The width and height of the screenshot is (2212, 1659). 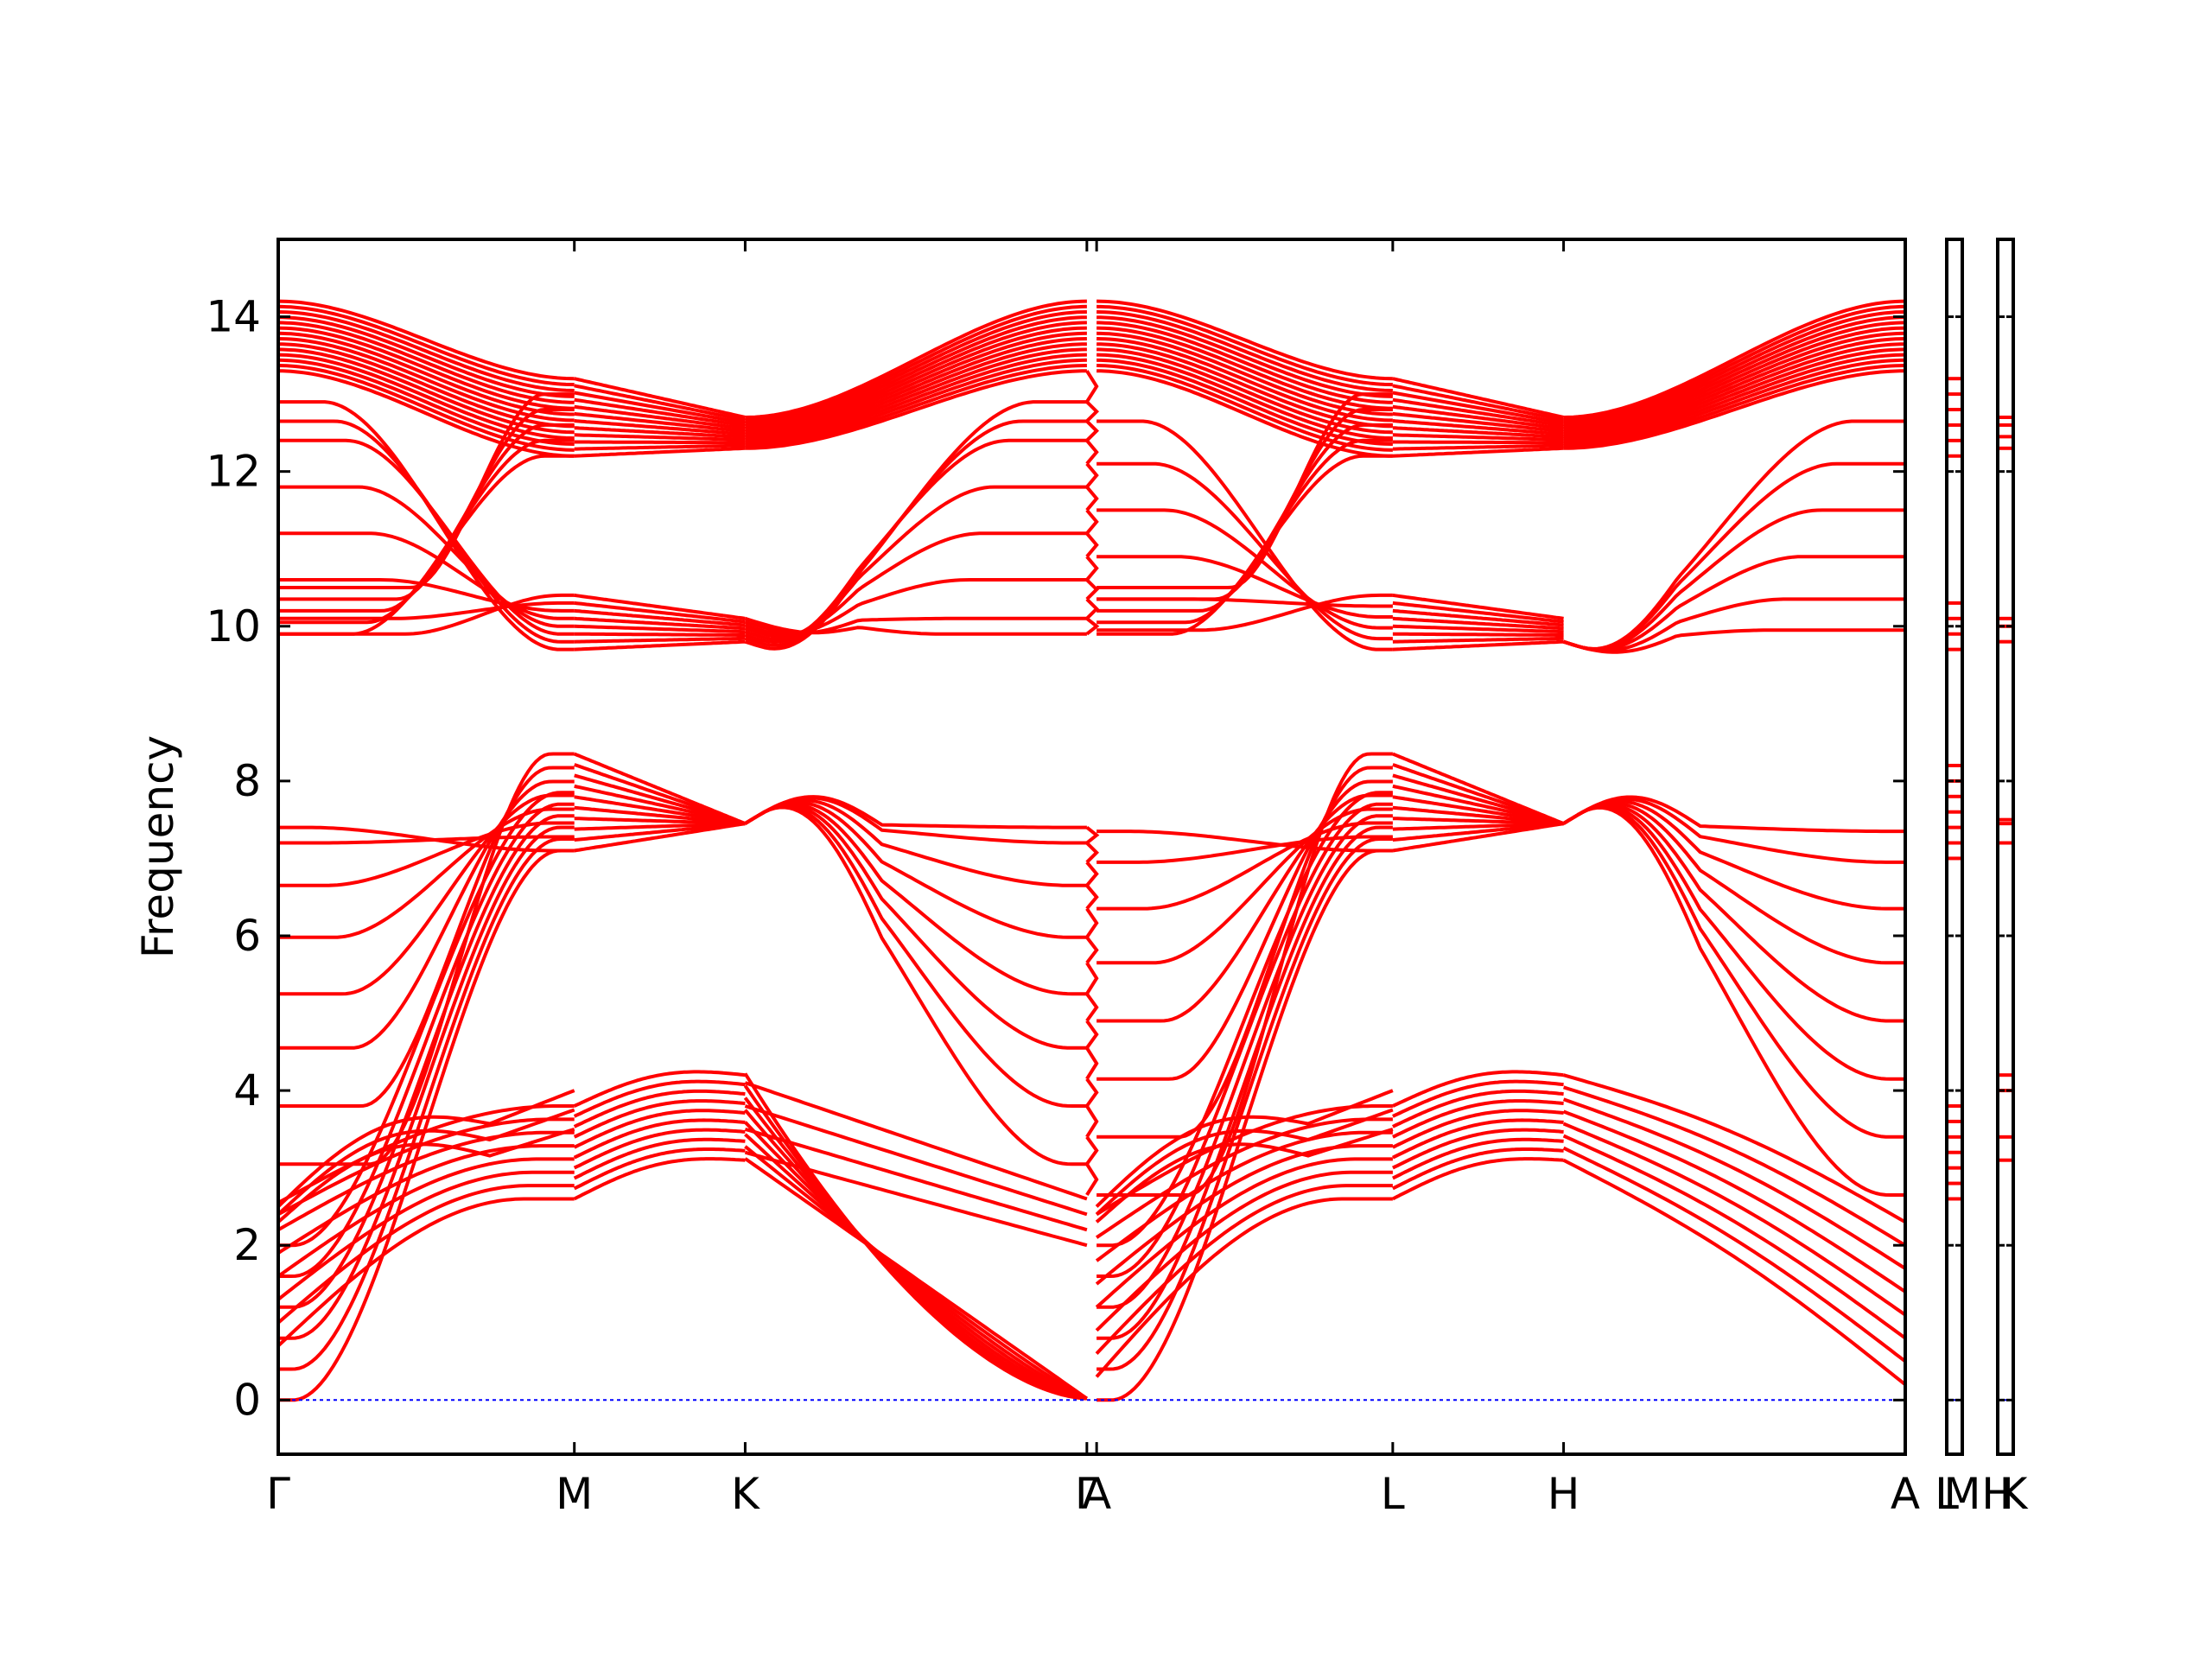 What do you see at coordinates (1947, 1494) in the screenshot?
I see `side-panel-1-xtick-label-0: L` at bounding box center [1947, 1494].